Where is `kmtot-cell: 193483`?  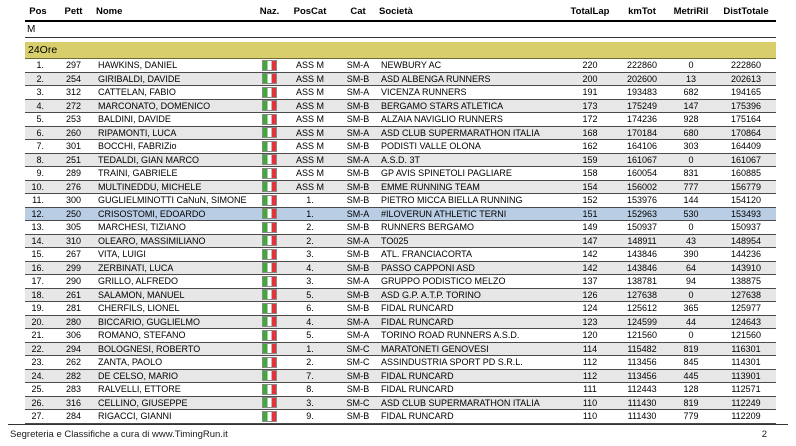
kmtot-cell: 193483 is located at coordinates (642, 92).